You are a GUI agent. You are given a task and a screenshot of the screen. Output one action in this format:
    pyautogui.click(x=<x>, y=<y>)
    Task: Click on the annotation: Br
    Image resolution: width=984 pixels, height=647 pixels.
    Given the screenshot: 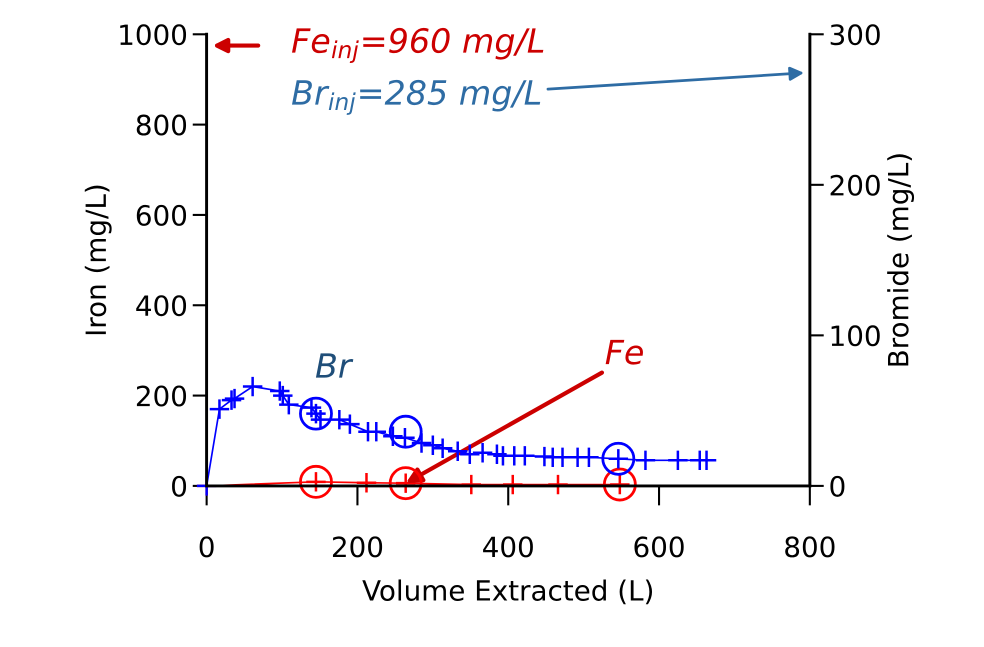 What is the action you would take?
    pyautogui.click(x=335, y=365)
    